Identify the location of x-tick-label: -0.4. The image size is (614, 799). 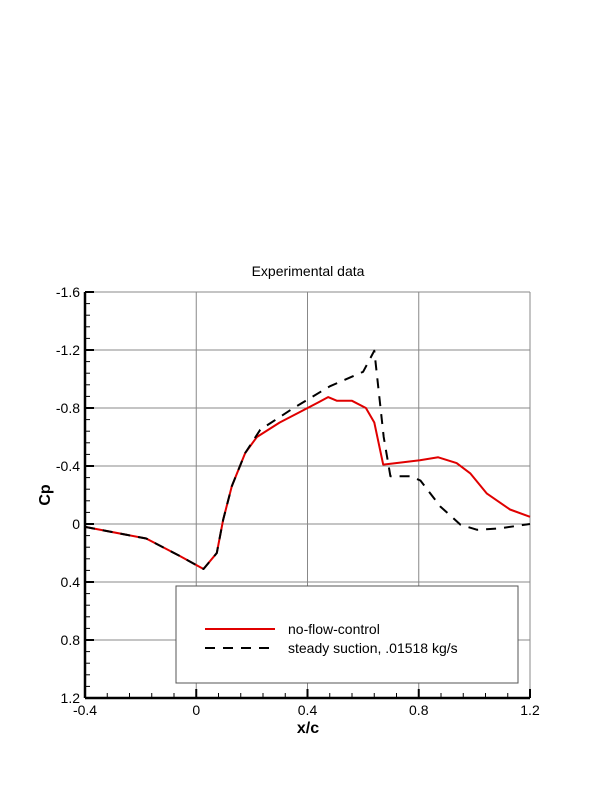
(85, 710).